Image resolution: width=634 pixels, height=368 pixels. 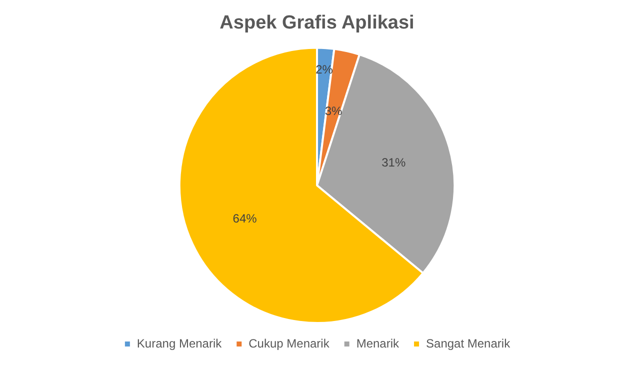 I want to click on legend-label: Menarik, so click(x=378, y=343).